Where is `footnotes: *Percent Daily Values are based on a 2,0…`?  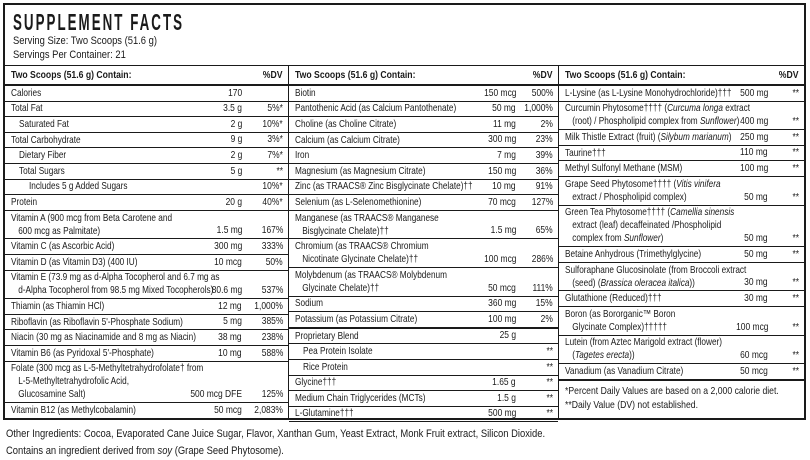
footnotes: *Percent Daily Values are based on a 2,0… is located at coordinates (681, 397).